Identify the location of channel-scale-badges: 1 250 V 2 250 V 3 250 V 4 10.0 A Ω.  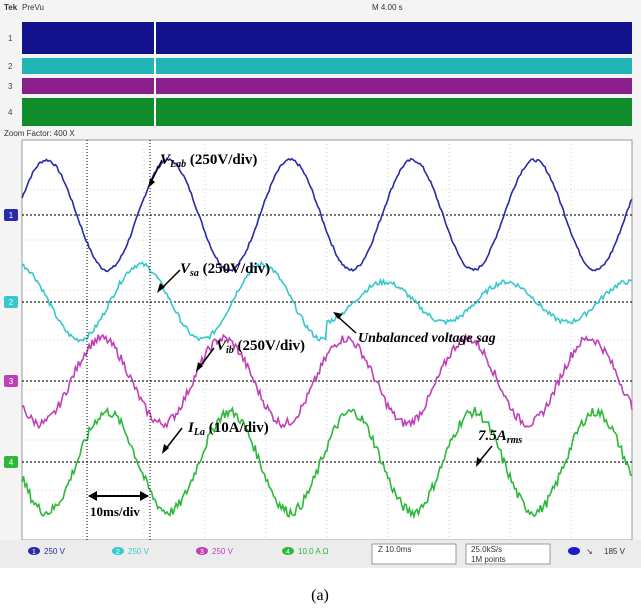
(178, 551).